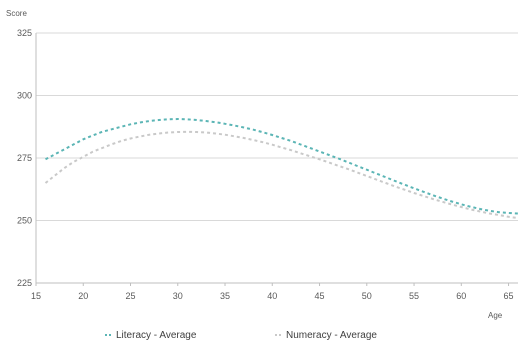  What do you see at coordinates (16, 13) in the screenshot?
I see `y-axis-title: Score` at bounding box center [16, 13].